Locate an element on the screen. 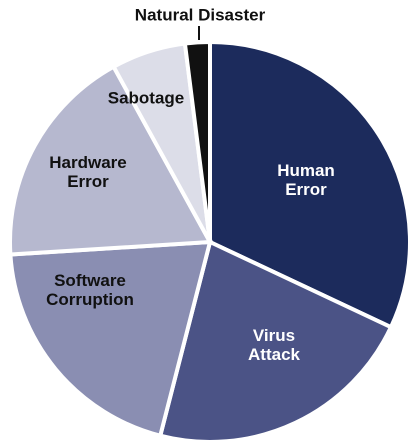 Image resolution: width=411 pixels, height=448 pixels. slice-label: Sabotage is located at coordinates (146, 98).